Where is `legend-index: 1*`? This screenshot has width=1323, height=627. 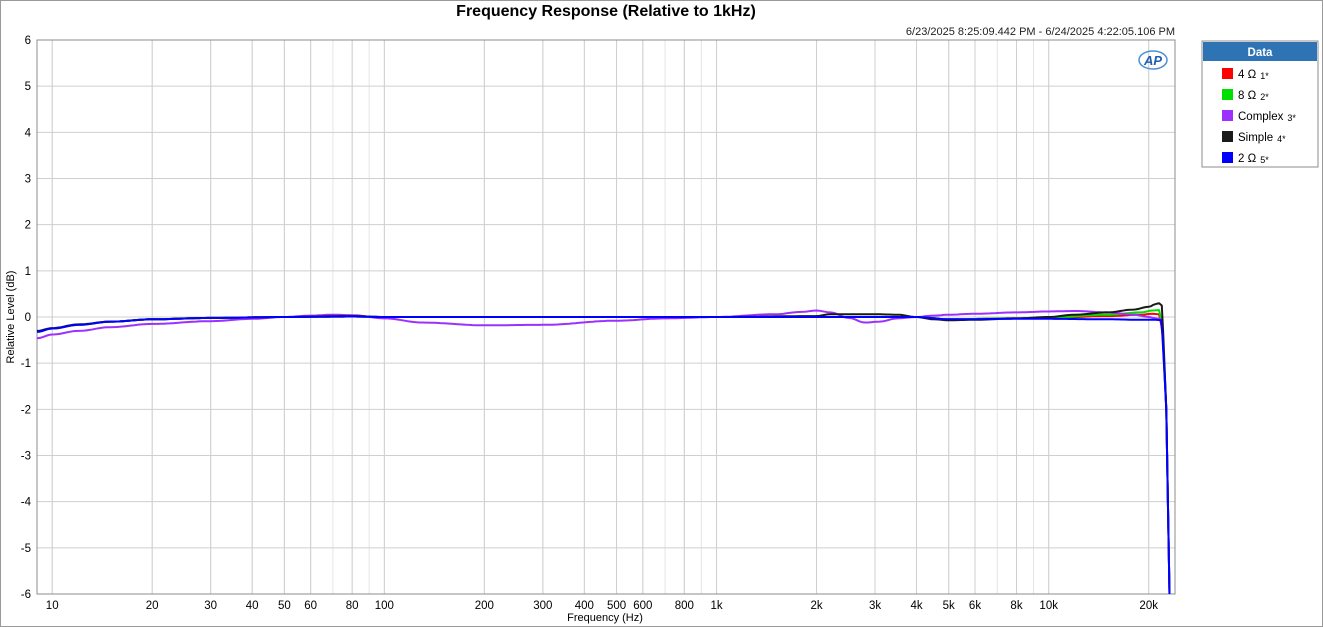
legend-index: 1* is located at coordinates (1264, 76).